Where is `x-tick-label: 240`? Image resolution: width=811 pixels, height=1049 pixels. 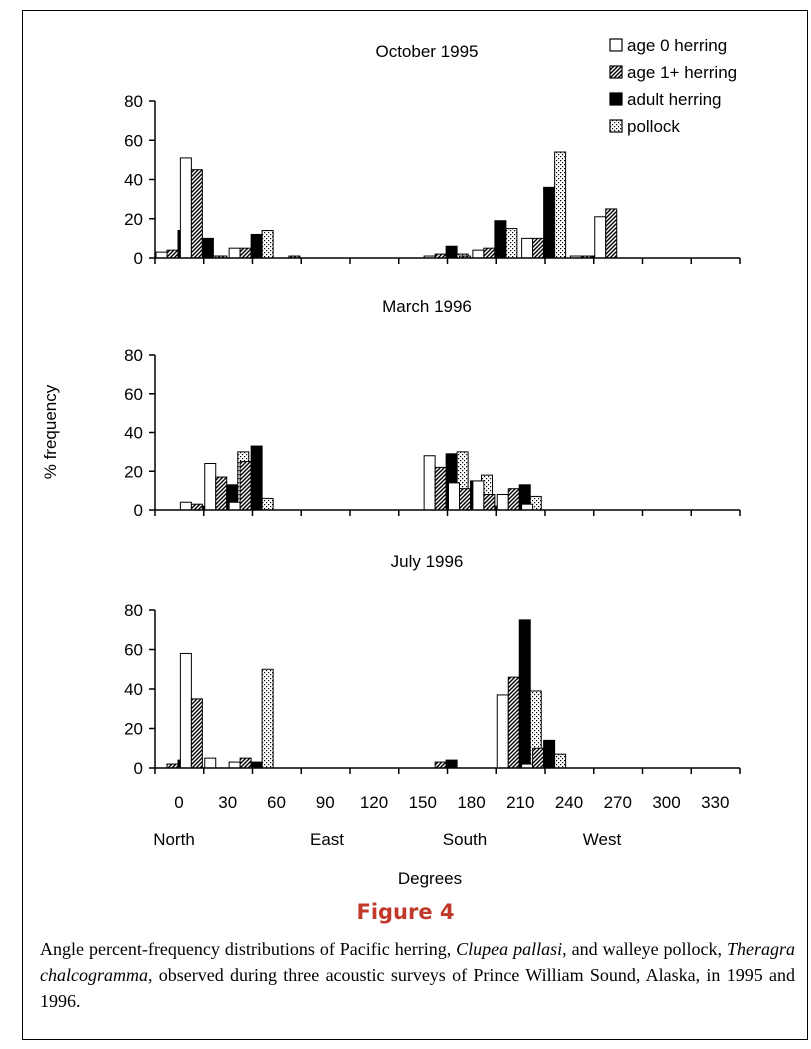 x-tick-label: 240 is located at coordinates (569, 802).